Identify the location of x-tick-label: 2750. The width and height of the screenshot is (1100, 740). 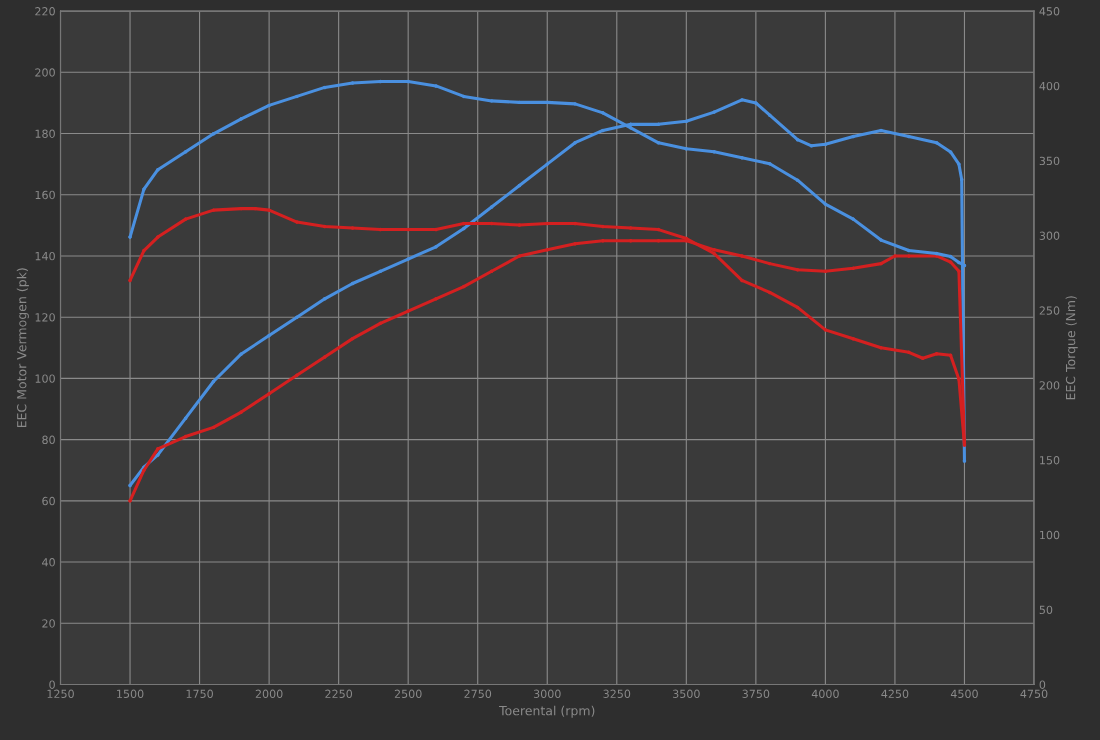
(478, 693).